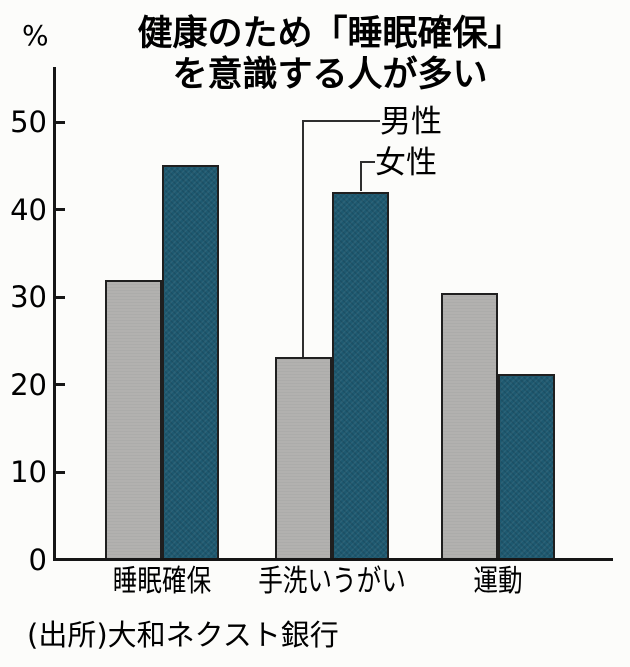 This screenshot has width=630, height=667. What do you see at coordinates (37, 560) in the screenshot?
I see `y-tick-label-0: 0` at bounding box center [37, 560].